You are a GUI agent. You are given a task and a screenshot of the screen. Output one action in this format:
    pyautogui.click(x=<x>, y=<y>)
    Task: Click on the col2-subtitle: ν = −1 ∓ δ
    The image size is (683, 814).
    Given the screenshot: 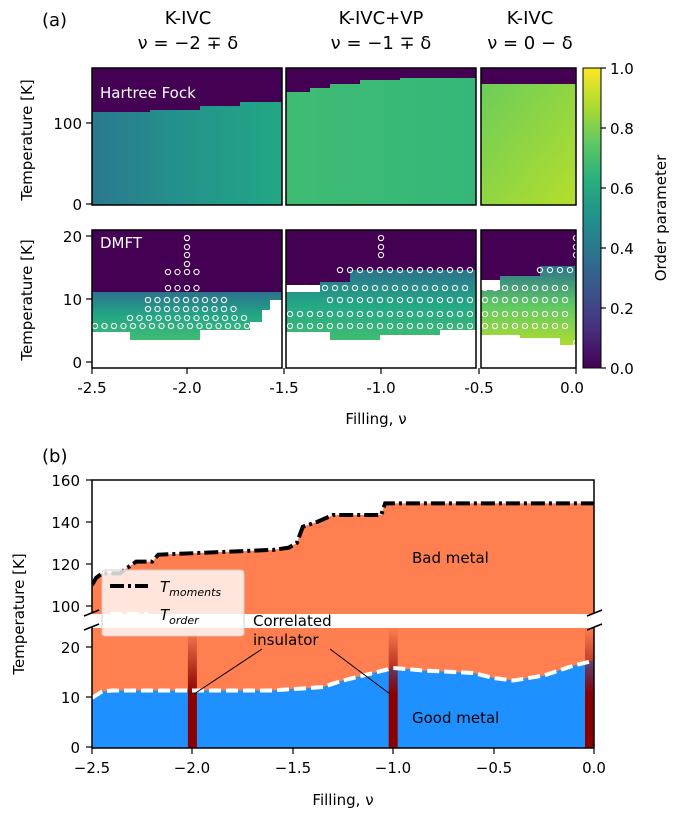 What is the action you would take?
    pyautogui.click(x=381, y=43)
    